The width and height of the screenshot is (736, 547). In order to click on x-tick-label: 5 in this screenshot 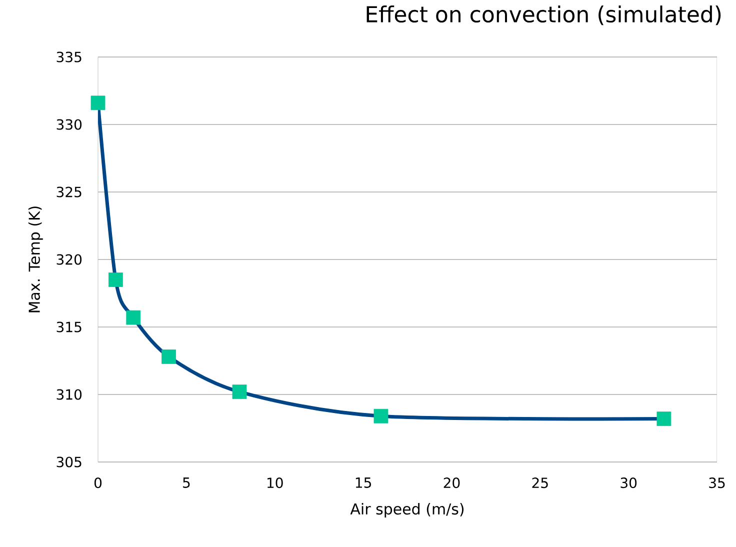, I will do `click(186, 483)`.